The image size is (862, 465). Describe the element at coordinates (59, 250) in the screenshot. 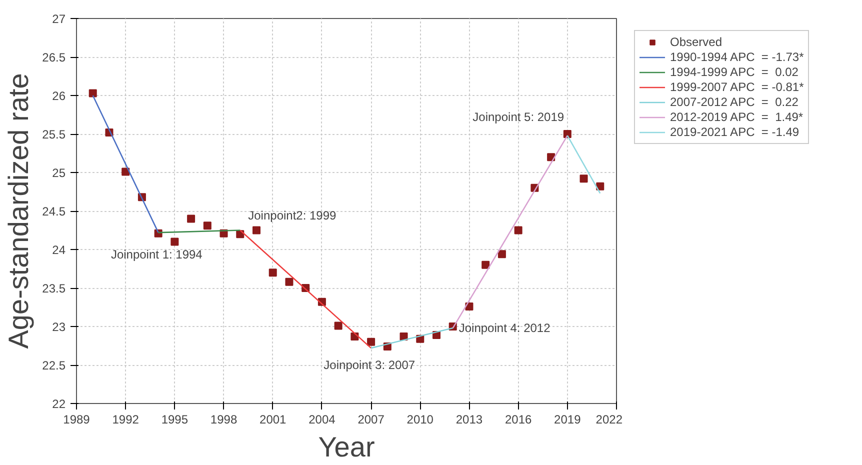

I see `y-tick-label: 24` at that location.